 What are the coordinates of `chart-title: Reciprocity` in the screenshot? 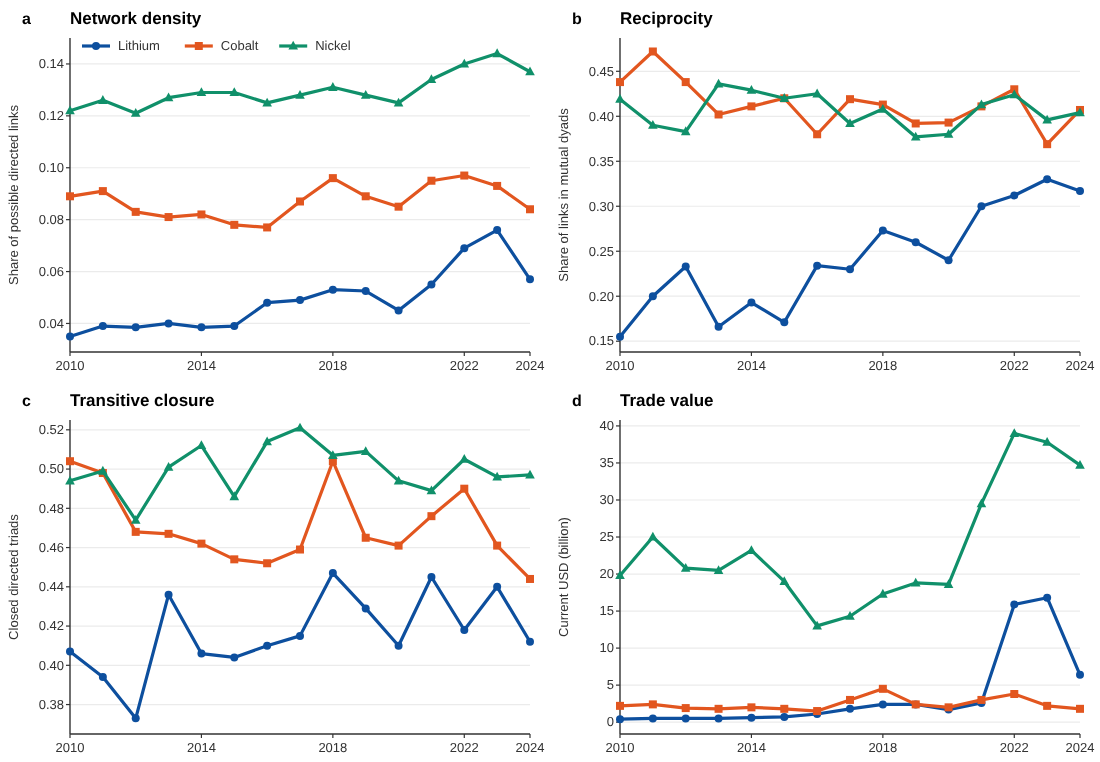 It's located at (667, 18).